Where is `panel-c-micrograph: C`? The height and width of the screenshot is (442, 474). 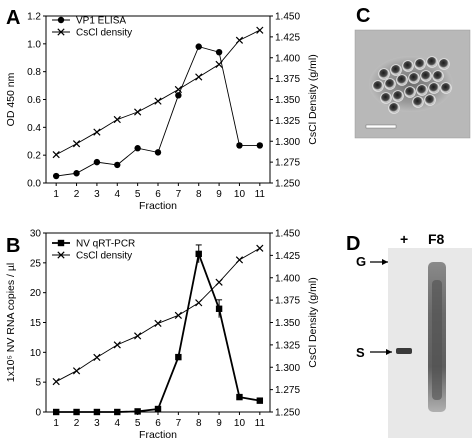 panel-c-micrograph: C is located at coordinates (412, 72).